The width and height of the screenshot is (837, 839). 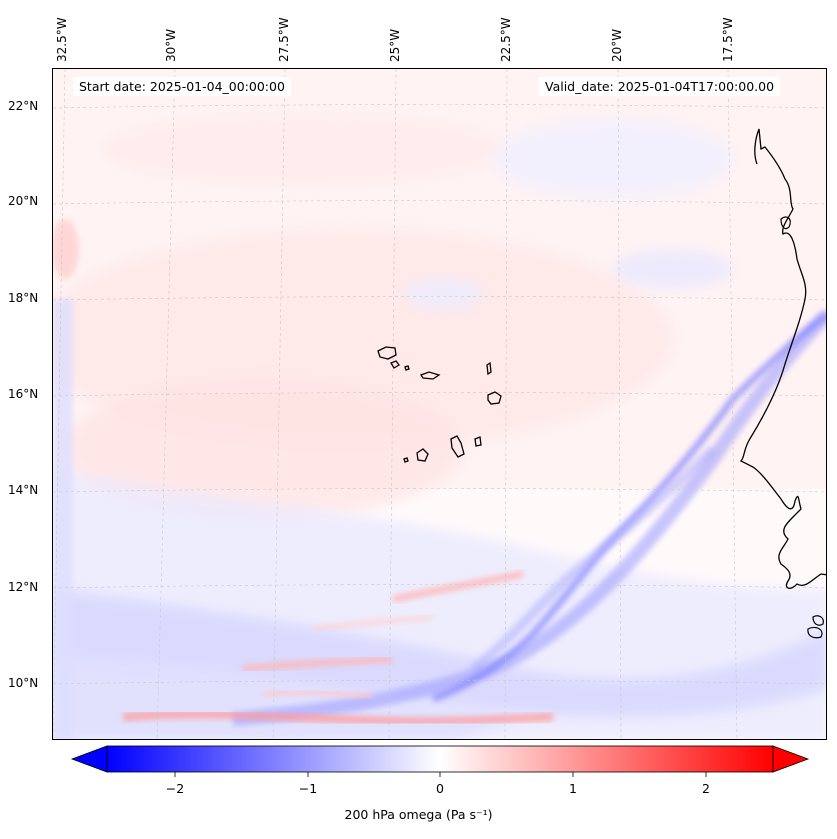 What do you see at coordinates (23, 298) in the screenshot?
I see `lat-label-18n: 18°N` at bounding box center [23, 298].